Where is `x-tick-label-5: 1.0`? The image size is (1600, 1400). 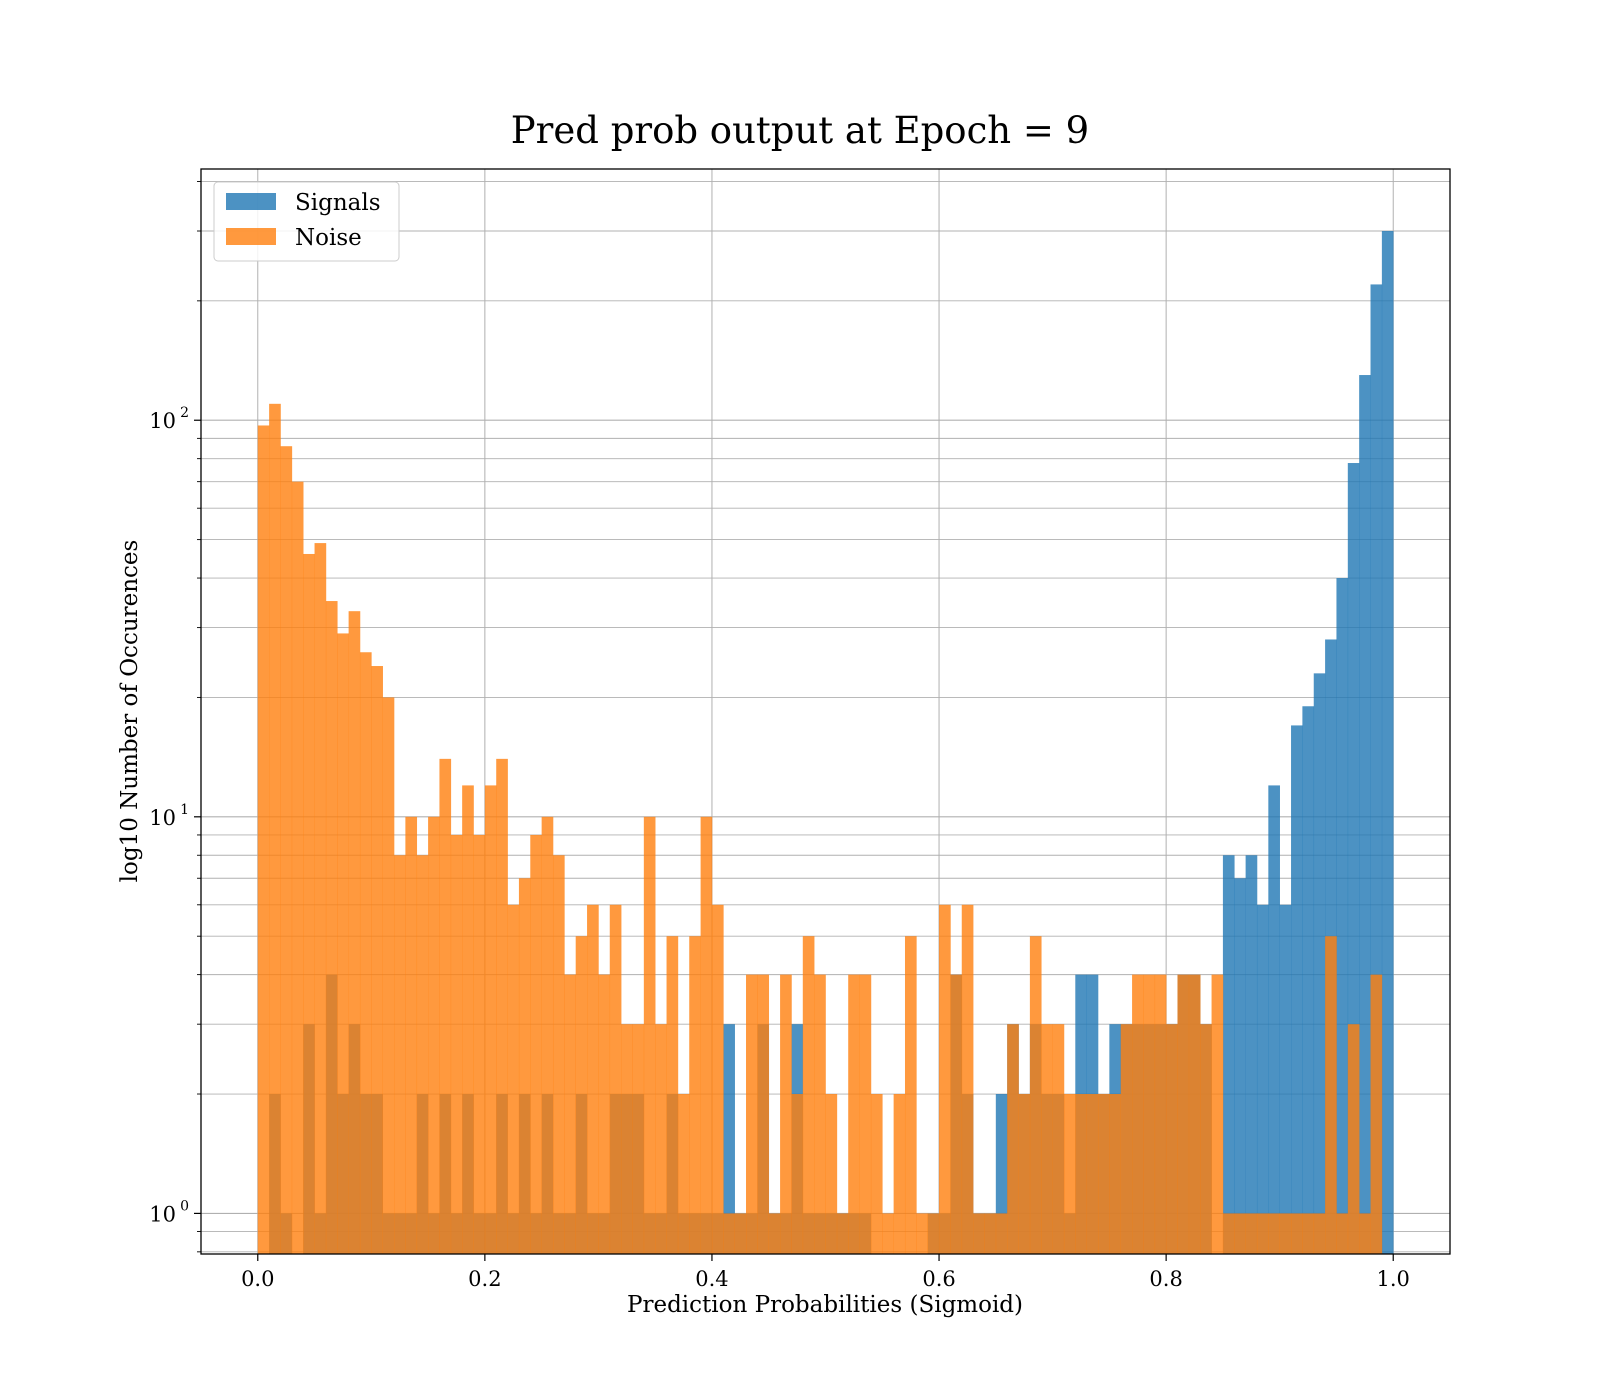
x-tick-label-5: 1.0 is located at coordinates (1393, 1279).